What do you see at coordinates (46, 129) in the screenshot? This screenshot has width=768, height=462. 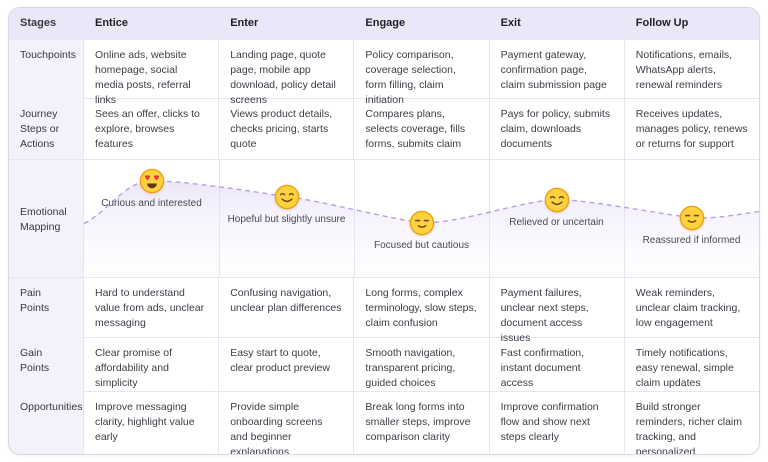 I see `row-label-journey-steps: Journey Steps or Actions` at bounding box center [46, 129].